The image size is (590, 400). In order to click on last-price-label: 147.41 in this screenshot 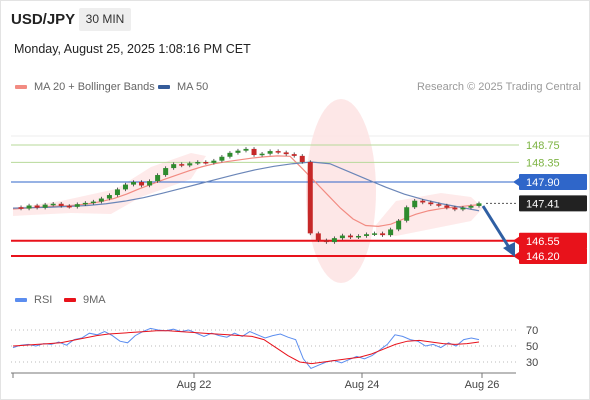, I will do `click(543, 204)`.